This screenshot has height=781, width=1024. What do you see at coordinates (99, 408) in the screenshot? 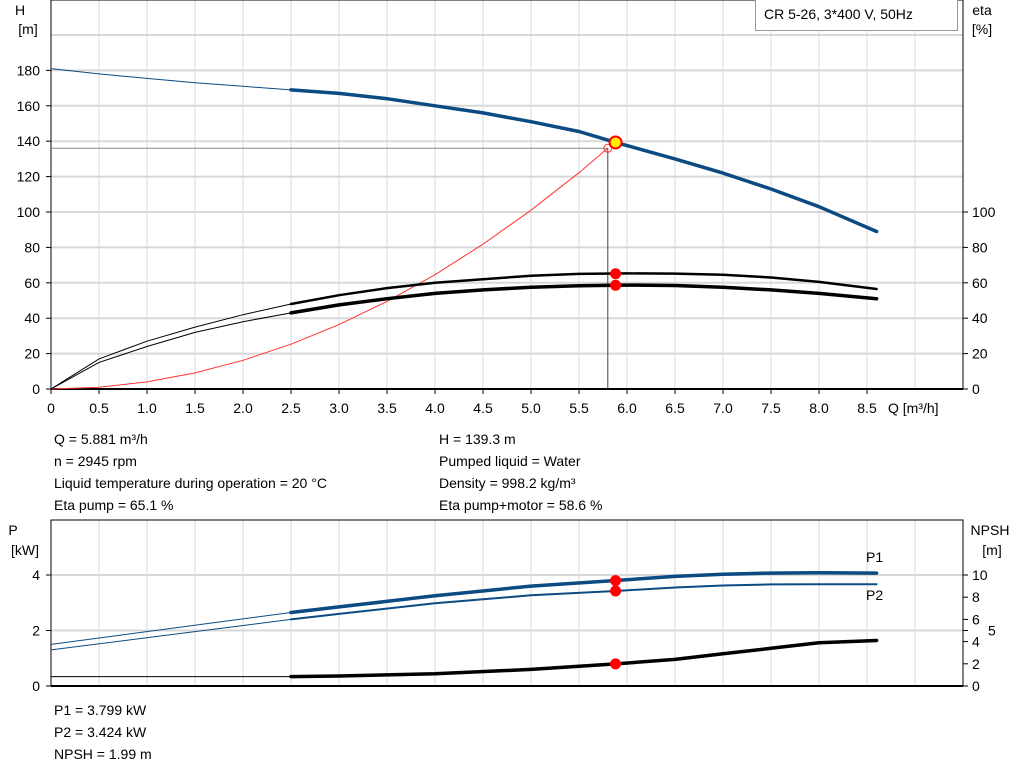
I see `x-tick-label: 0.5` at bounding box center [99, 408].